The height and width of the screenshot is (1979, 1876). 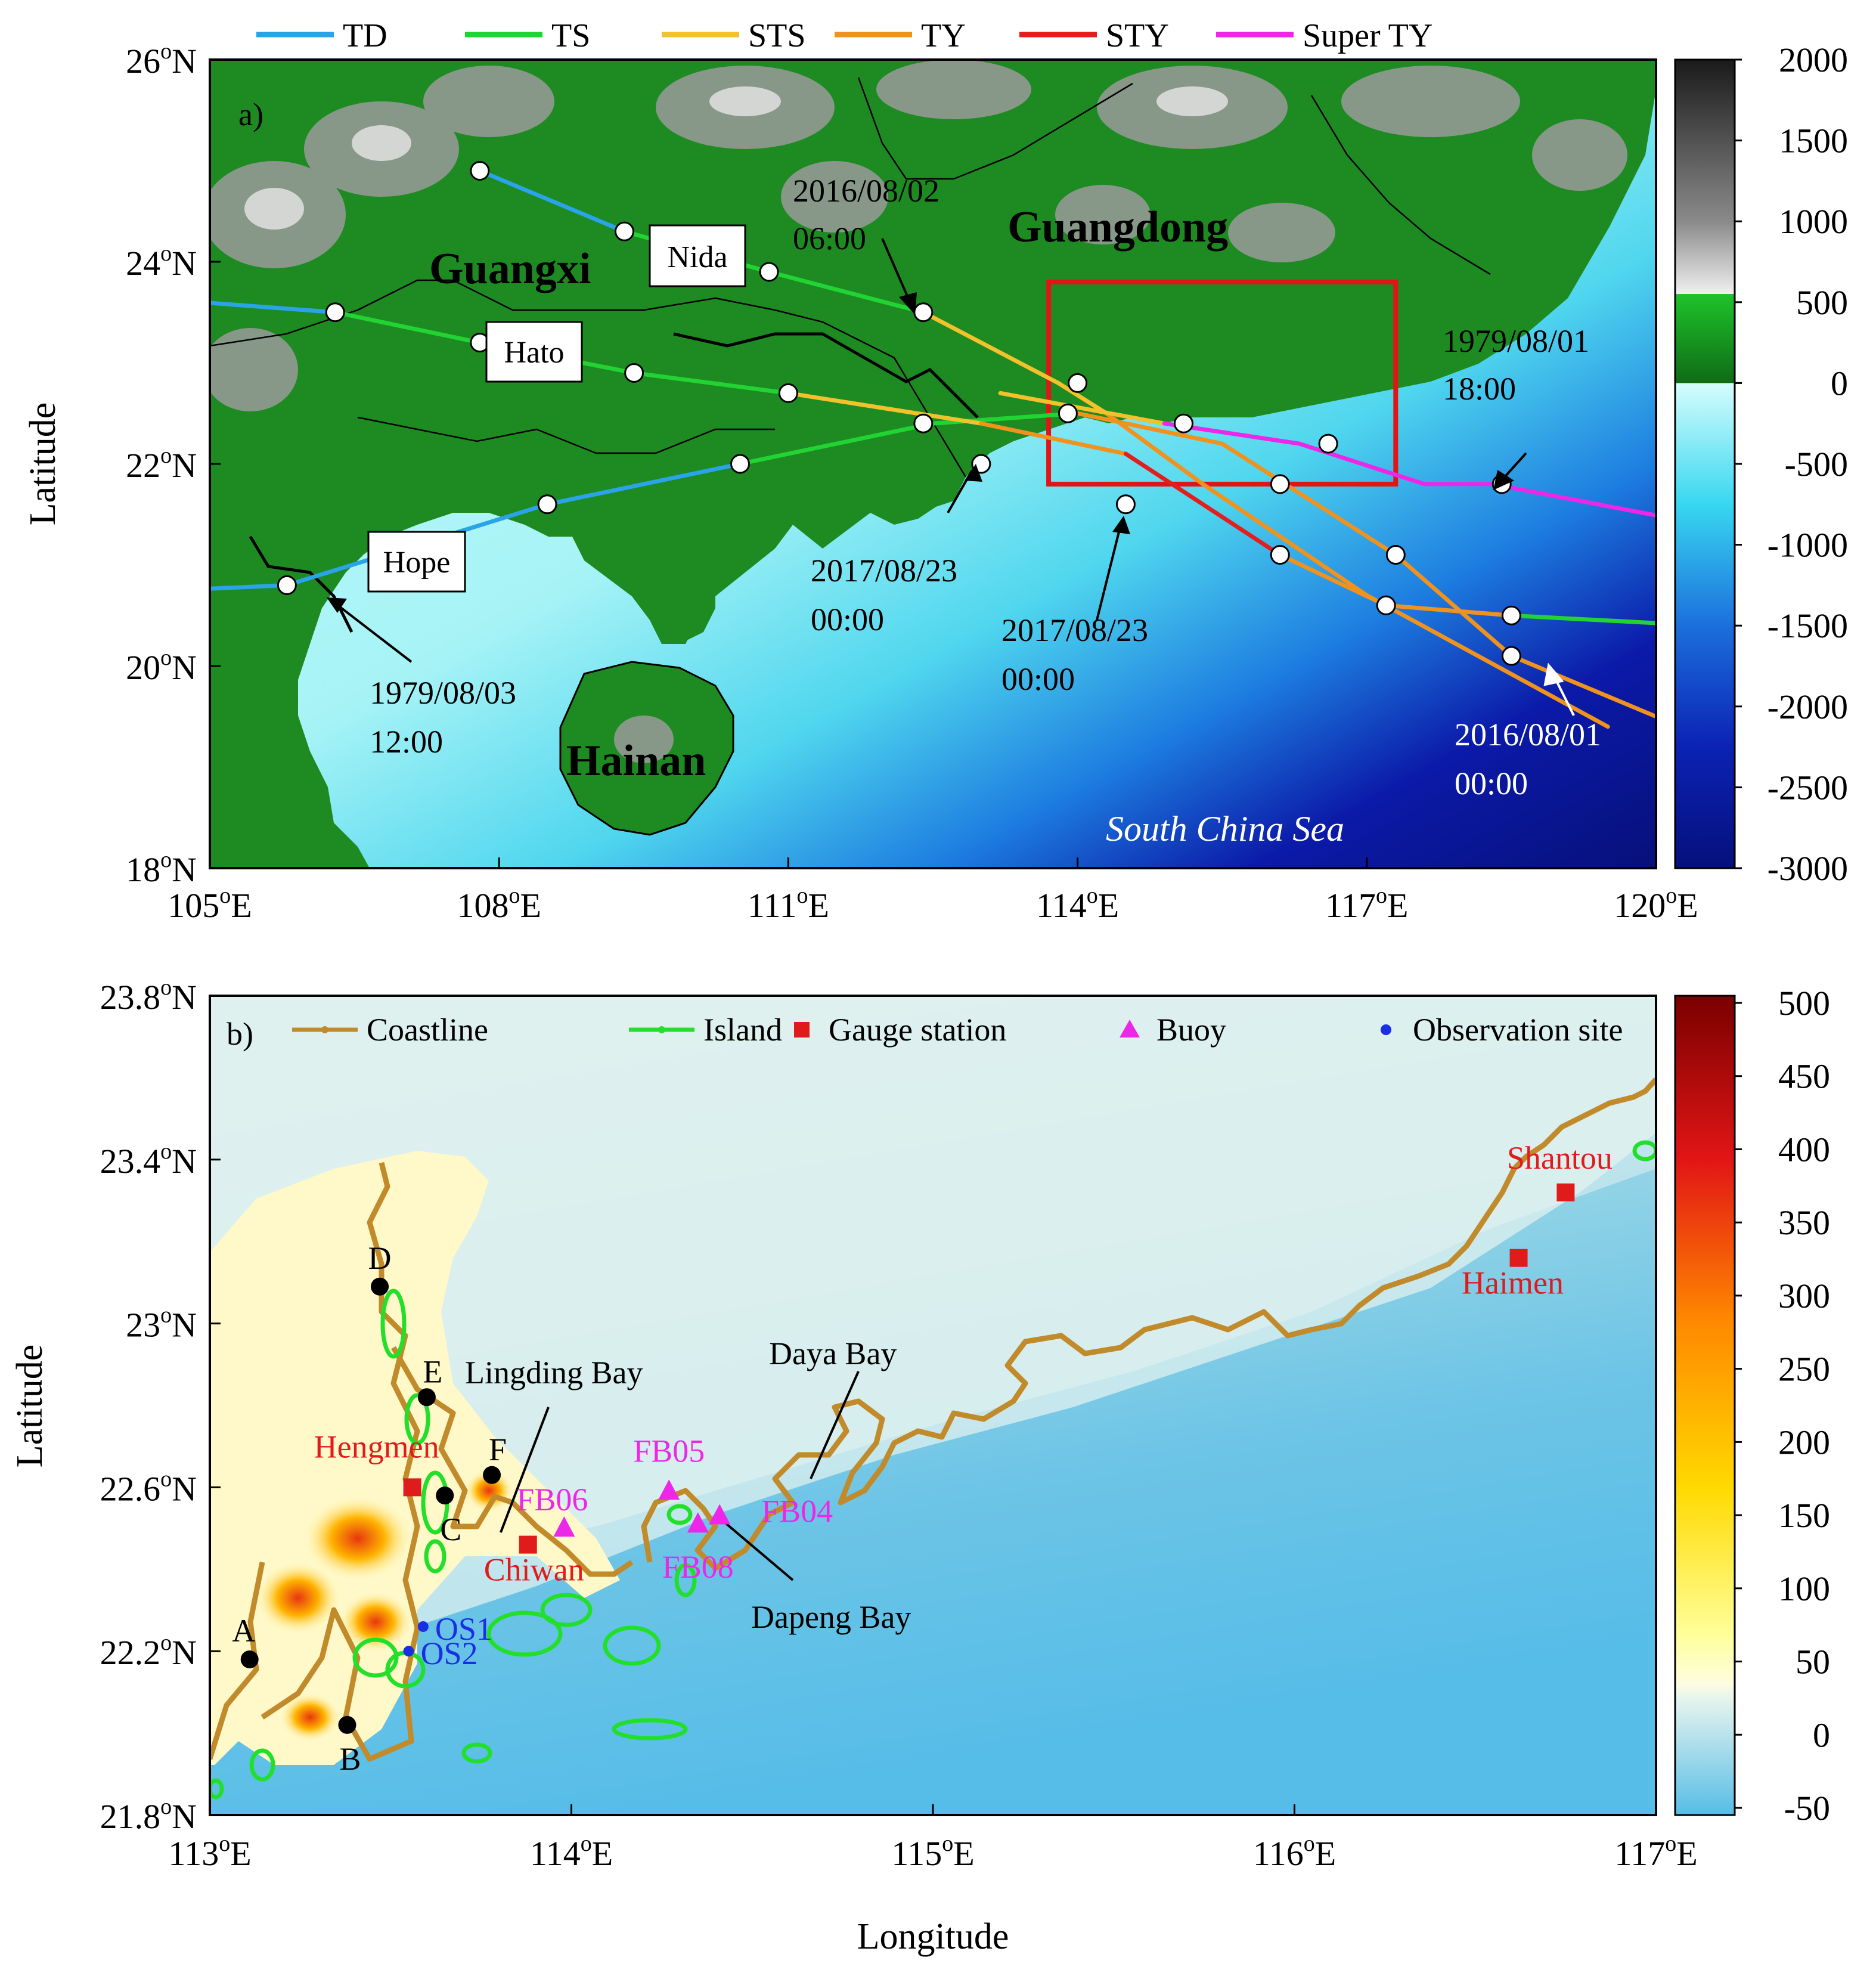 What do you see at coordinates (1813, 1662) in the screenshot?
I see `colorbar-tick-label: 50` at bounding box center [1813, 1662].